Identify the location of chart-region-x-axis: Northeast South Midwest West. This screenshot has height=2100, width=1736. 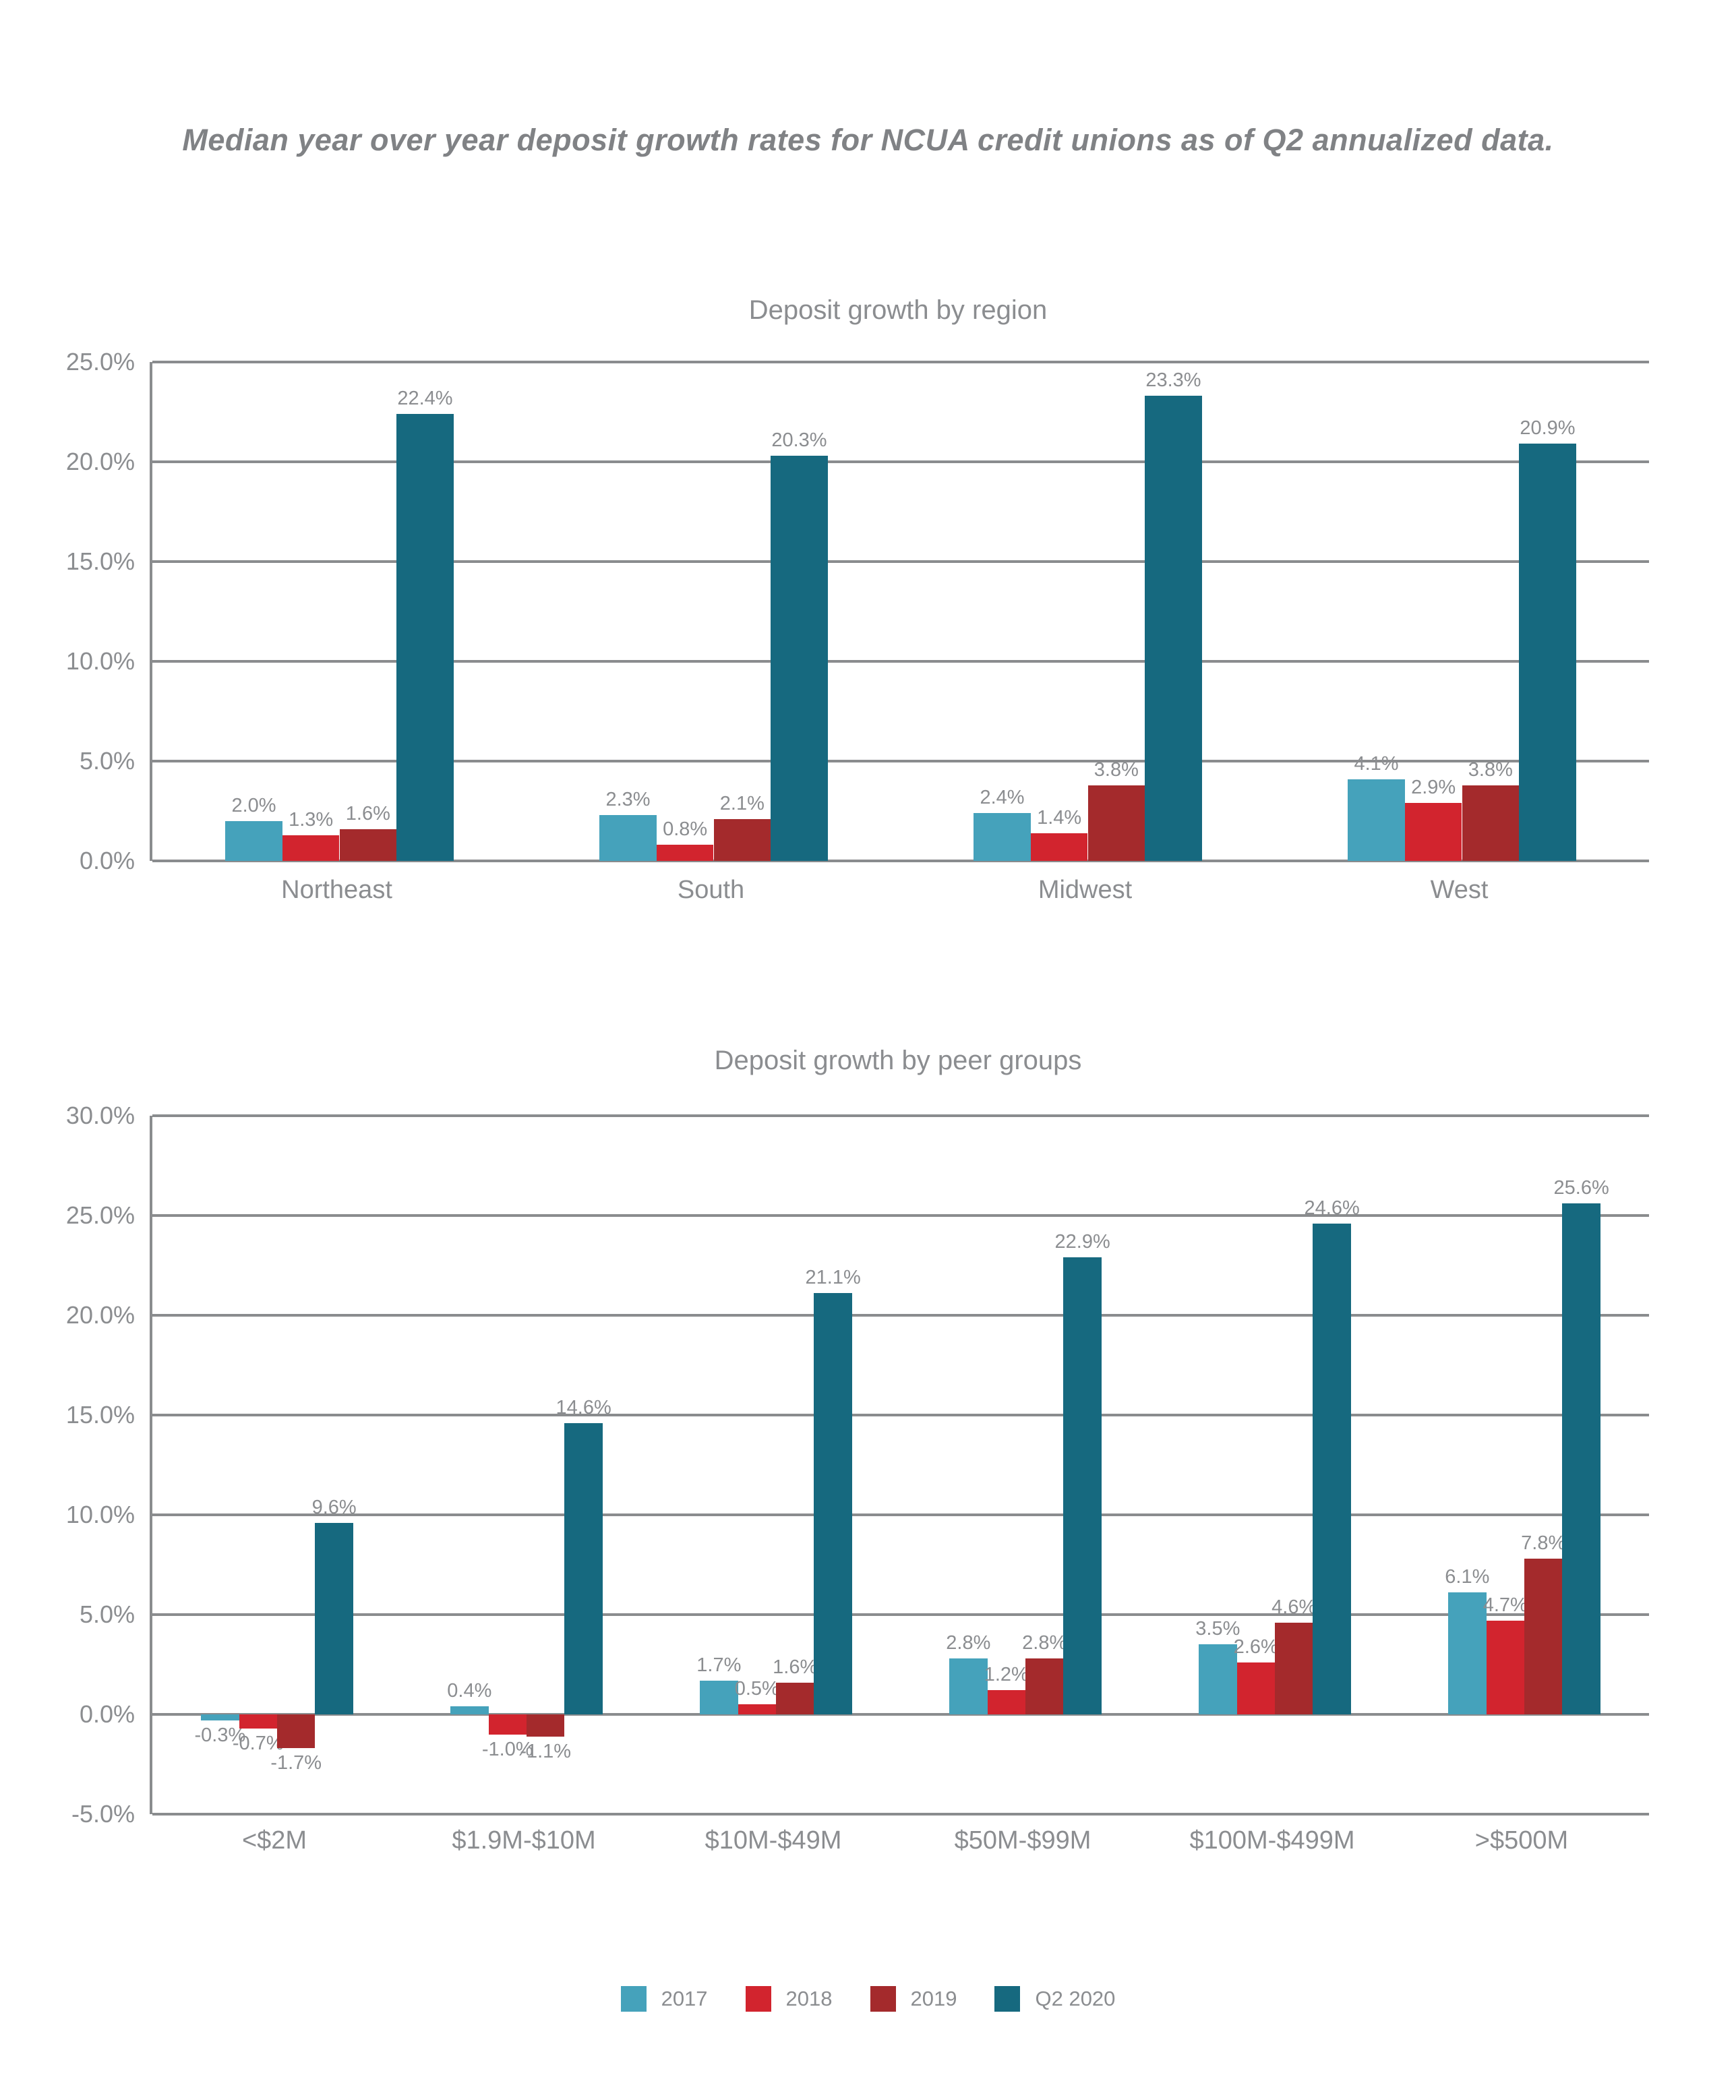
(898, 896).